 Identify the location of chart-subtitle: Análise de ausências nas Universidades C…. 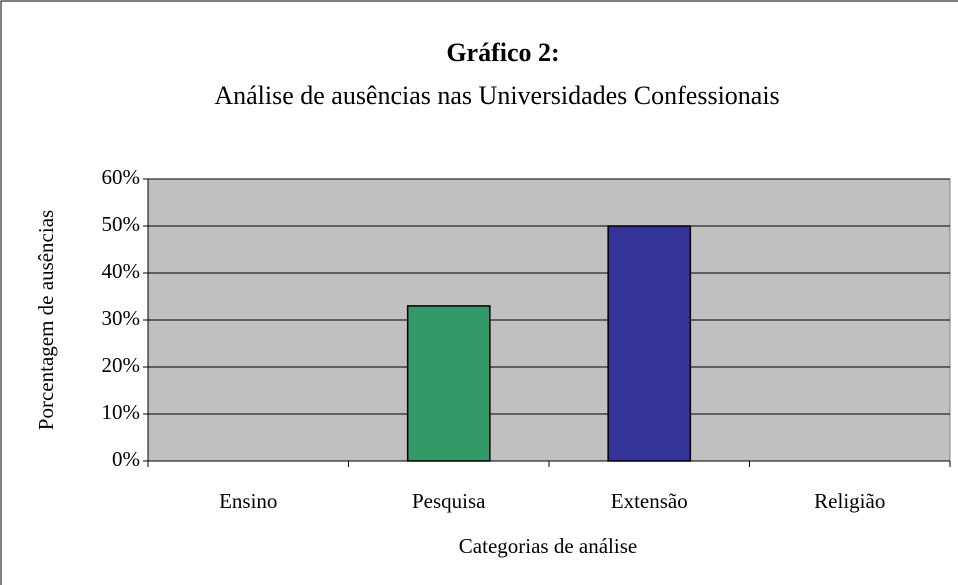
(496, 95).